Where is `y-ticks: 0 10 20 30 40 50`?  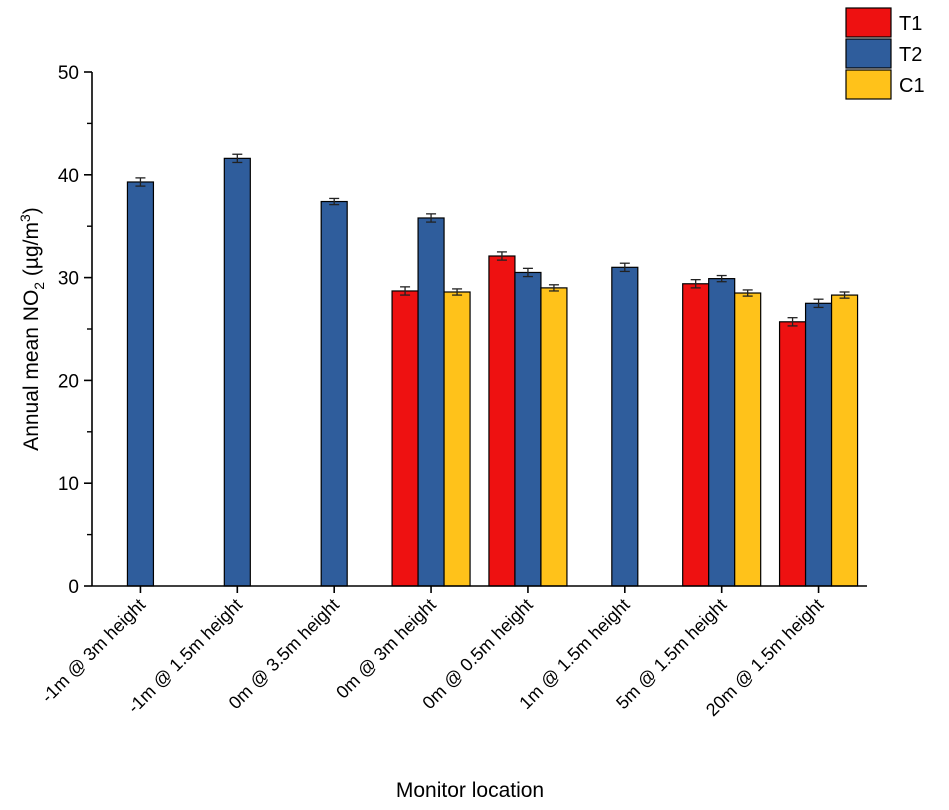 y-ticks: 0 10 20 30 40 50 is located at coordinates (75, 330).